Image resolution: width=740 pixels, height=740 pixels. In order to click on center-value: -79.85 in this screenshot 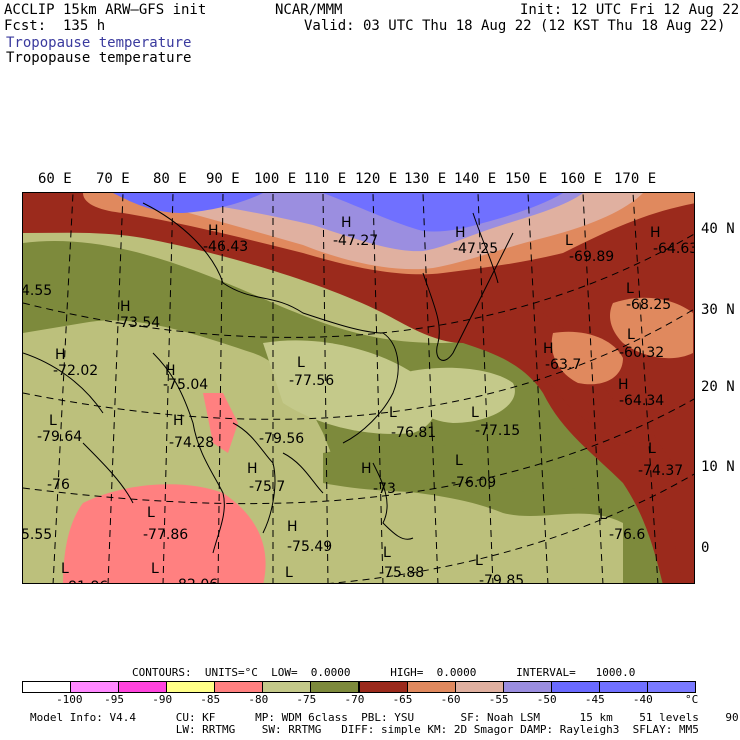, I will do `click(501, 578)`.